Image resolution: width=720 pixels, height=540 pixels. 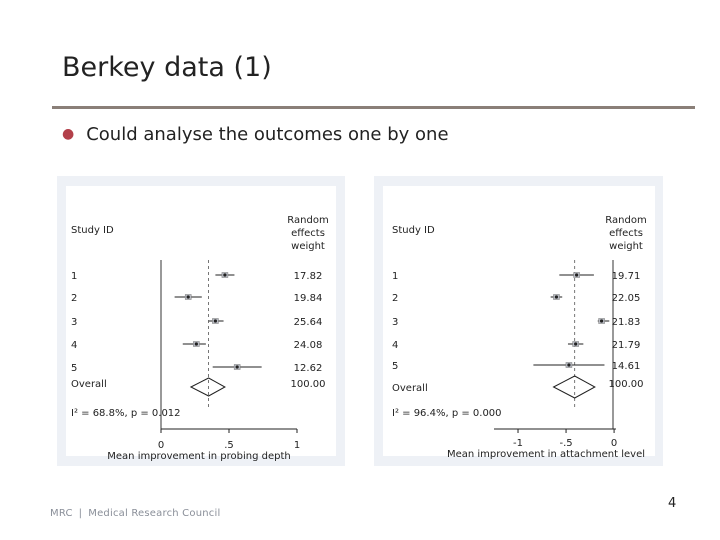 What do you see at coordinates (626, 246) in the screenshot?
I see `al-header-weight-line-3: weight` at bounding box center [626, 246].